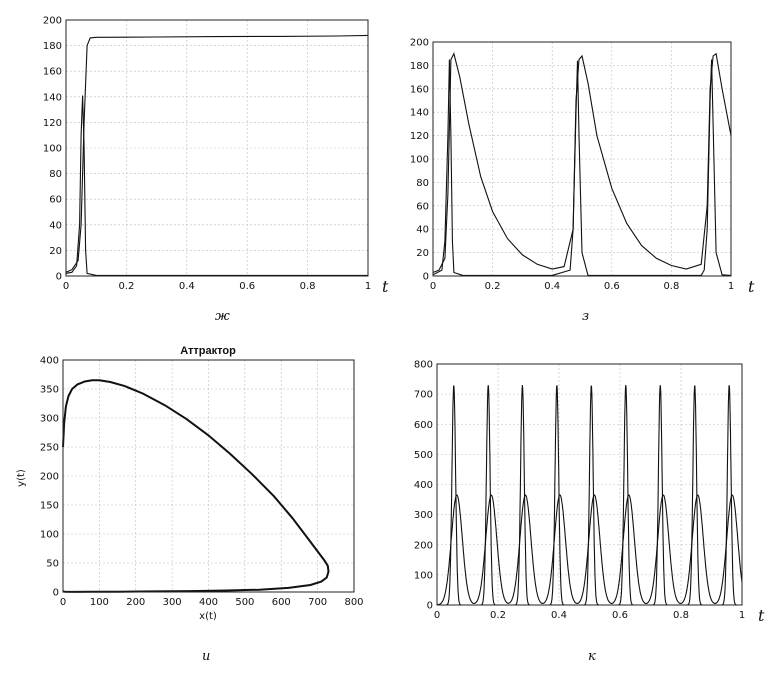 This screenshot has width=775, height=677. Describe the element at coordinates (135, 602) in the screenshot. I see `x-tick-label: 200` at that location.